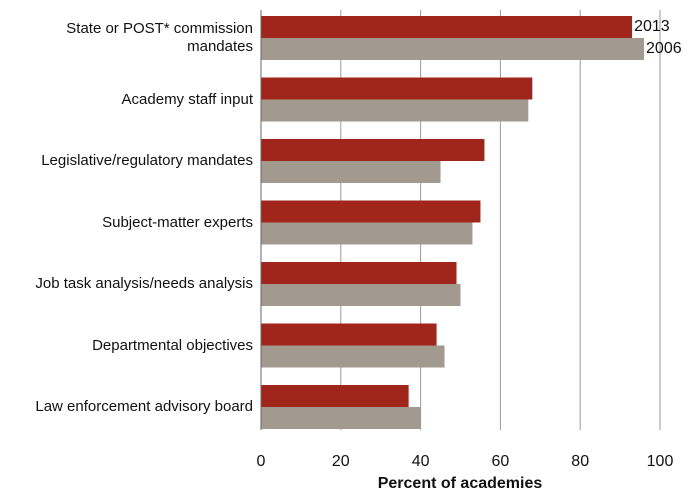 Image resolution: width=696 pixels, height=493 pixels. What do you see at coordinates (341, 461) in the screenshot?
I see `x-tick-label: 20` at bounding box center [341, 461].